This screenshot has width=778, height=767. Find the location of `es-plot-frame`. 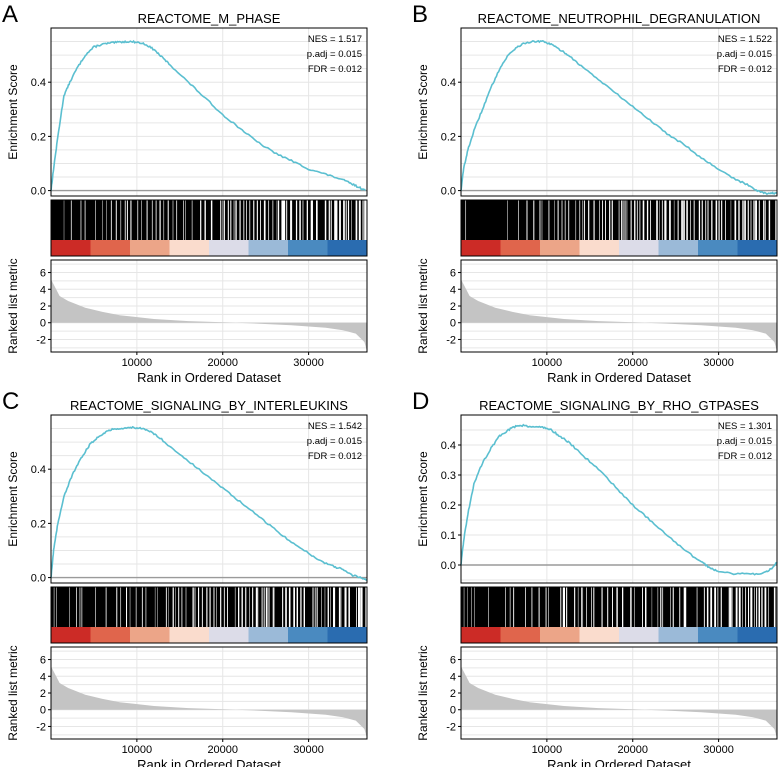

es-plot-frame is located at coordinates (619, 112).